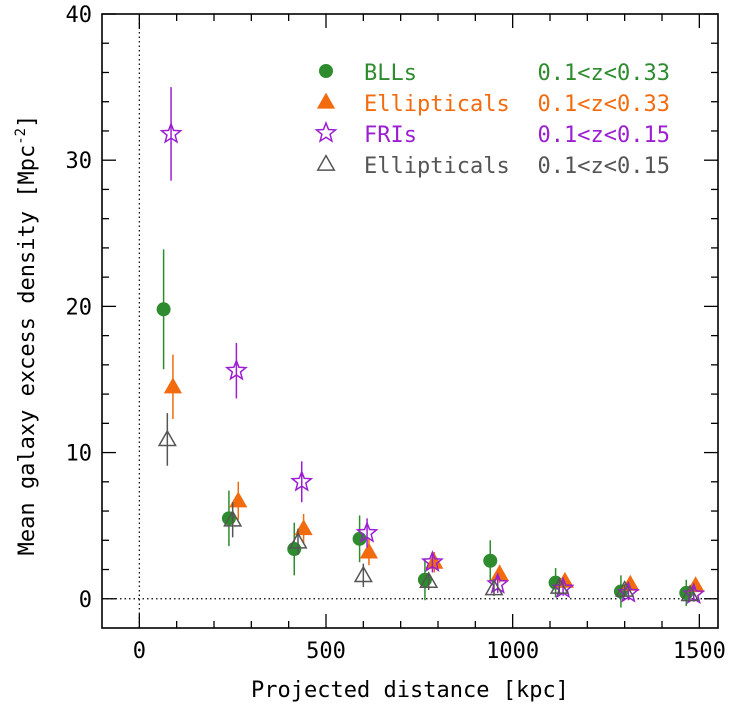  I want to click on y-axis-label-superscript: -2, so click(21, 136).